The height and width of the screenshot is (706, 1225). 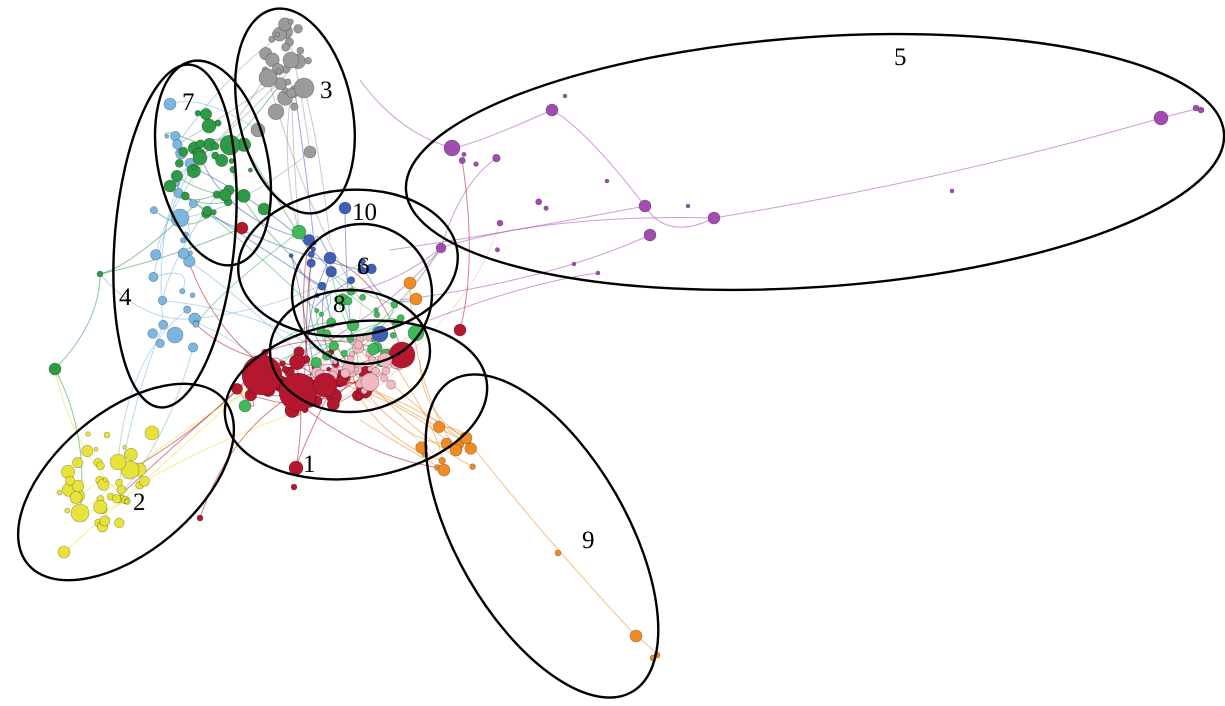 I want to click on edge-cluster-g, so click(x=251, y=253).